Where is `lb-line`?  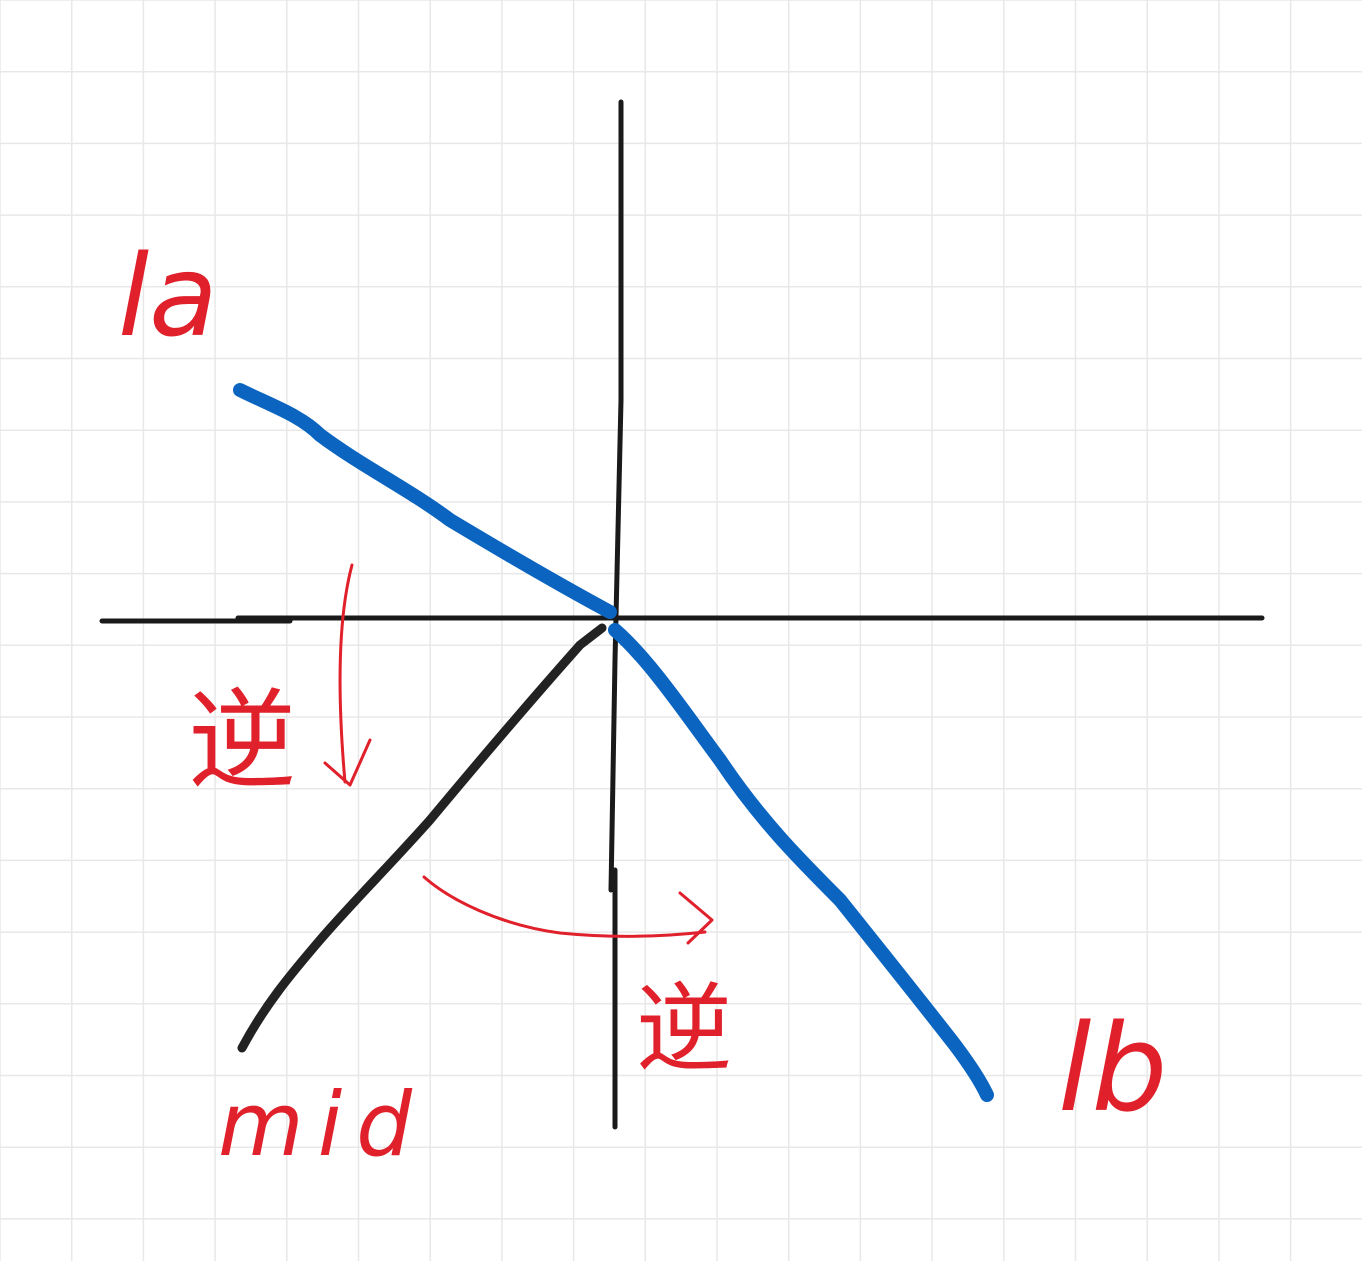 lb-line is located at coordinates (801, 862).